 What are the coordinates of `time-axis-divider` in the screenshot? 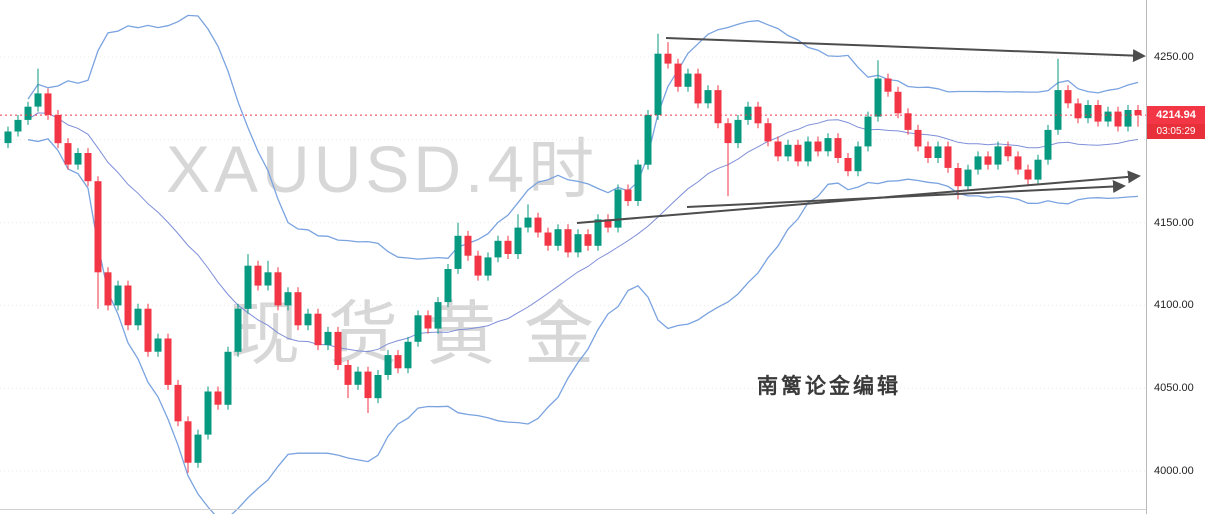 It's located at (602, 509).